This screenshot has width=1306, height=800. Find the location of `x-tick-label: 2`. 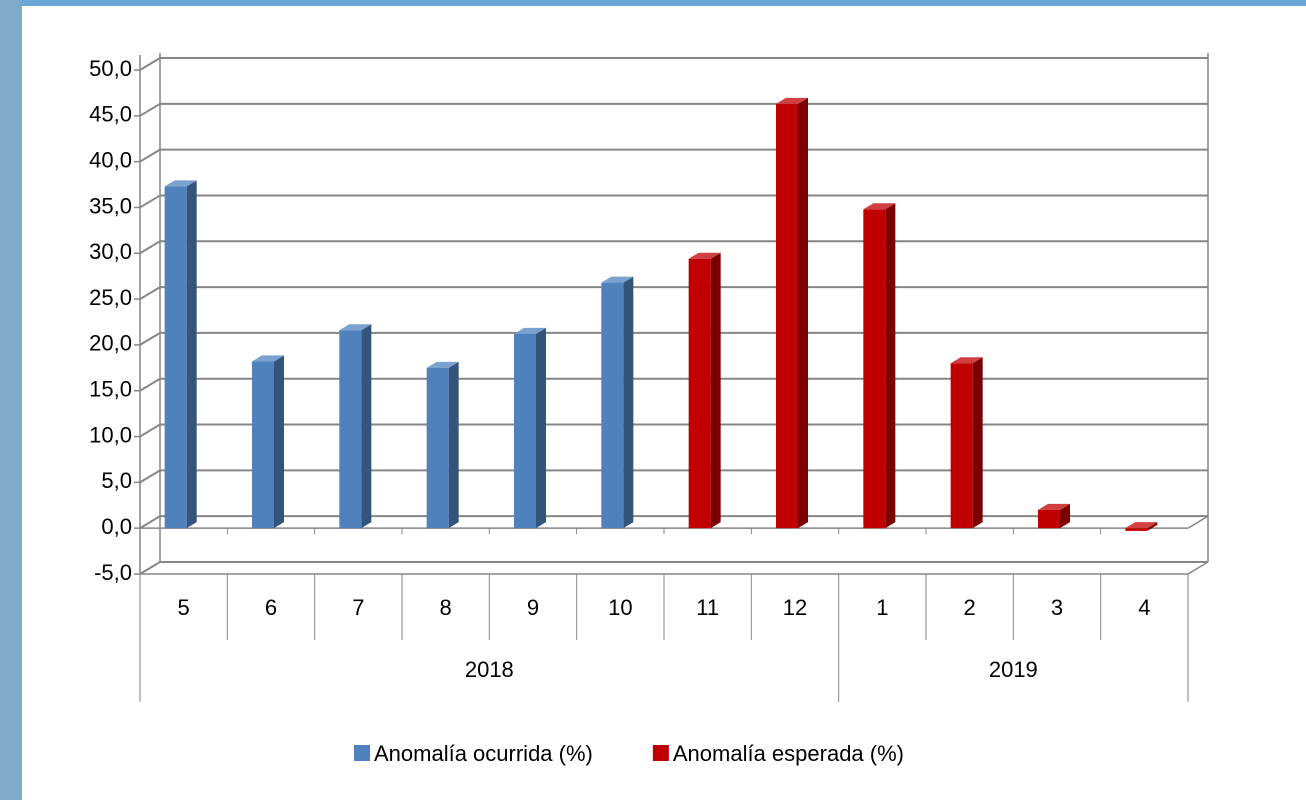

x-tick-label: 2 is located at coordinates (970, 607).